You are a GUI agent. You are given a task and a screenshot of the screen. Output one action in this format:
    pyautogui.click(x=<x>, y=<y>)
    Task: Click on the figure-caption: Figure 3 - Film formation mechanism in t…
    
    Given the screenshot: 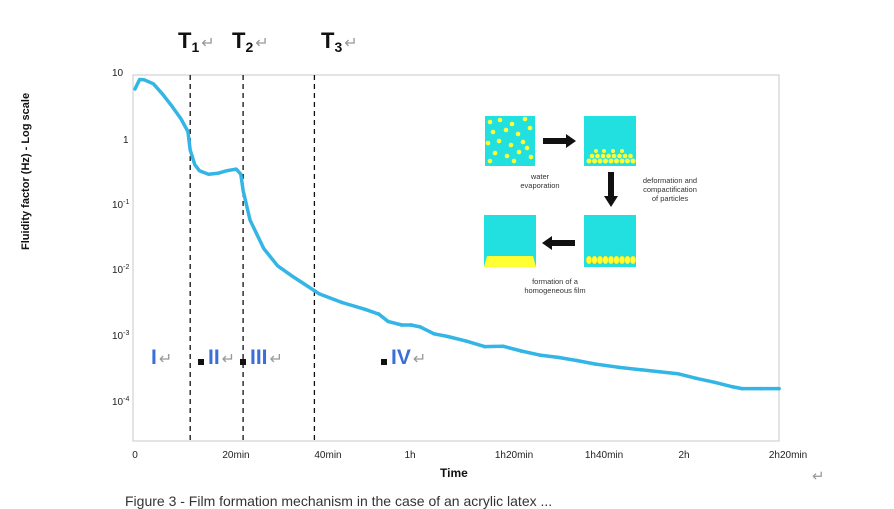 What is the action you would take?
    pyautogui.click(x=339, y=501)
    